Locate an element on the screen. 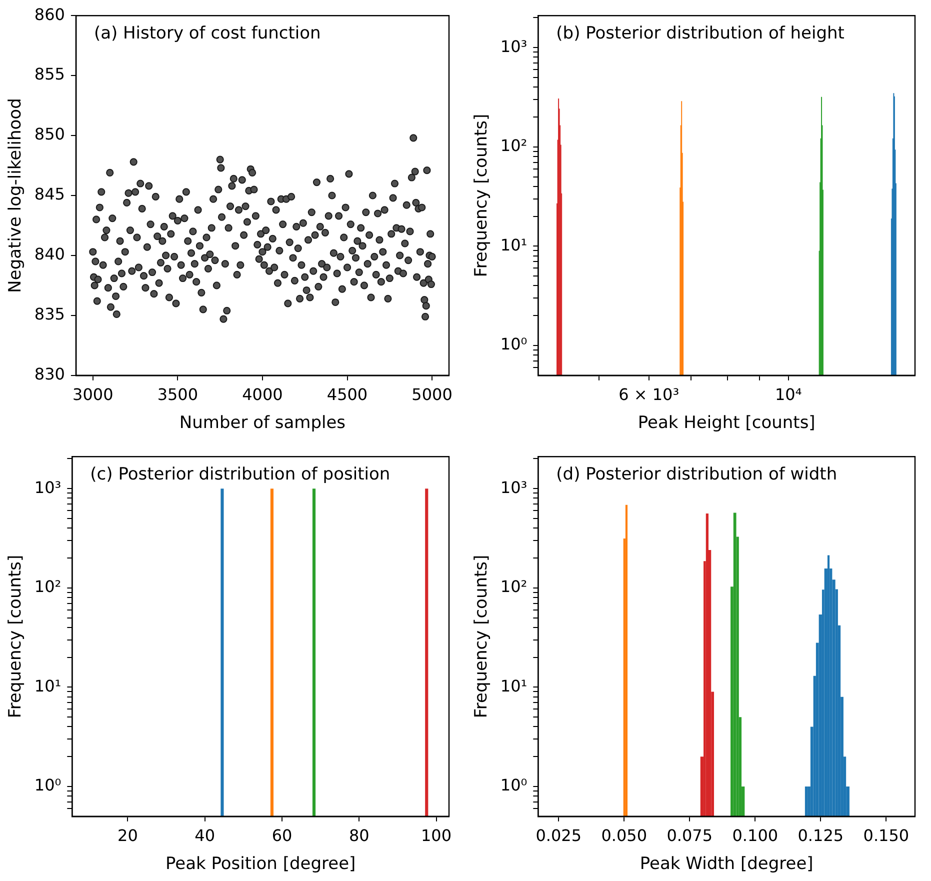 Image resolution: width=931 pixels, height=881 pixels. x-tick-label: 0.075 is located at coordinates (689, 836).